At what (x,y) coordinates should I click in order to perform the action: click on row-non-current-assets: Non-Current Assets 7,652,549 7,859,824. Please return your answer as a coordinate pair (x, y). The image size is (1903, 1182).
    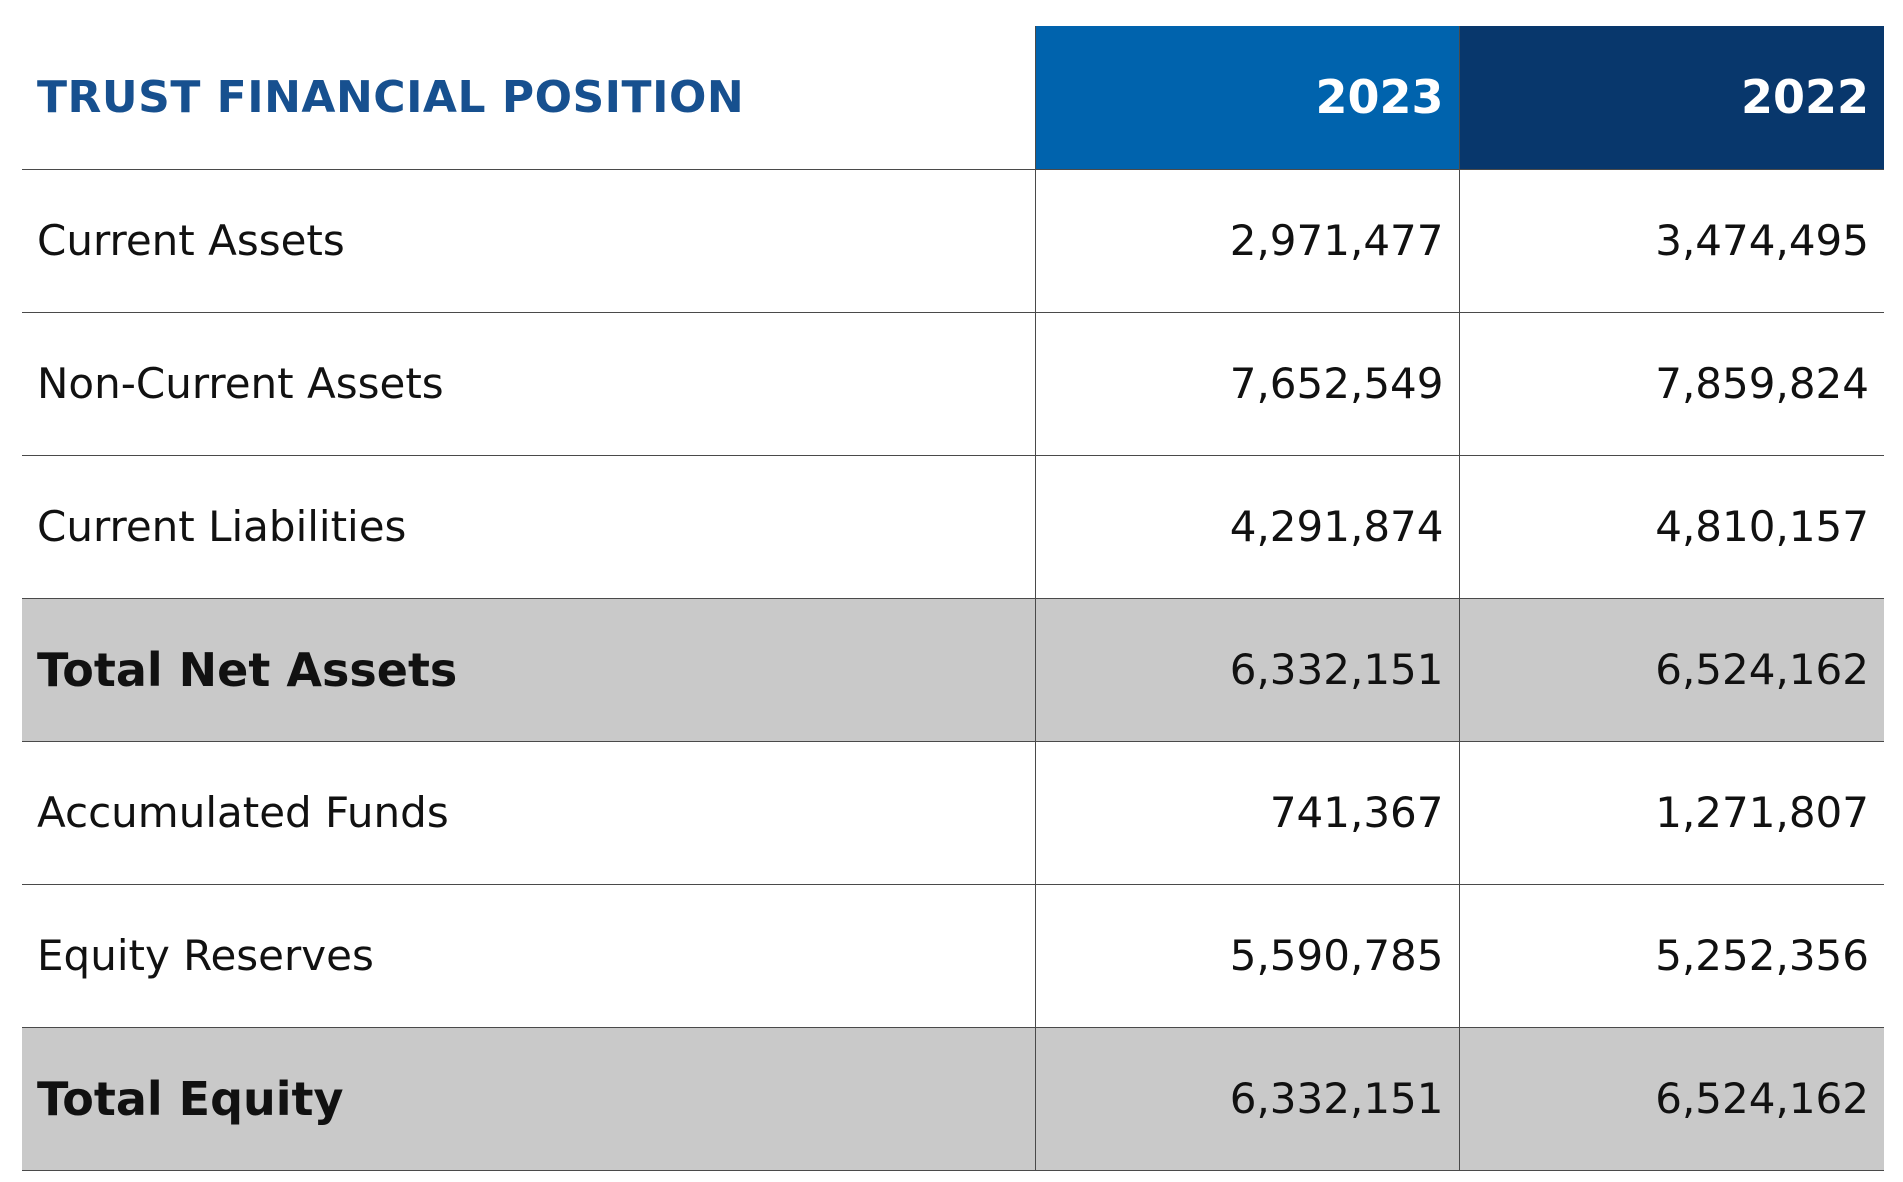
    Looking at the image, I should click on (953, 384).